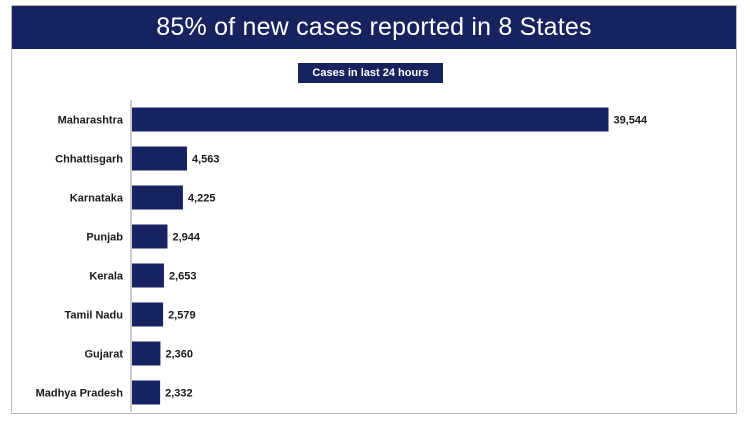  What do you see at coordinates (202, 199) in the screenshot?
I see `data-label: 4,225` at bounding box center [202, 199].